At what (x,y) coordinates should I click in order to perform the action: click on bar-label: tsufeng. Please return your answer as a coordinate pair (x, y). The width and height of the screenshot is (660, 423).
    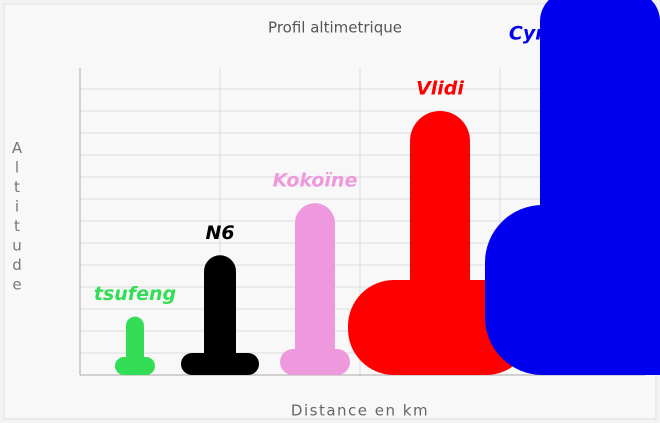
    Looking at the image, I should click on (135, 294).